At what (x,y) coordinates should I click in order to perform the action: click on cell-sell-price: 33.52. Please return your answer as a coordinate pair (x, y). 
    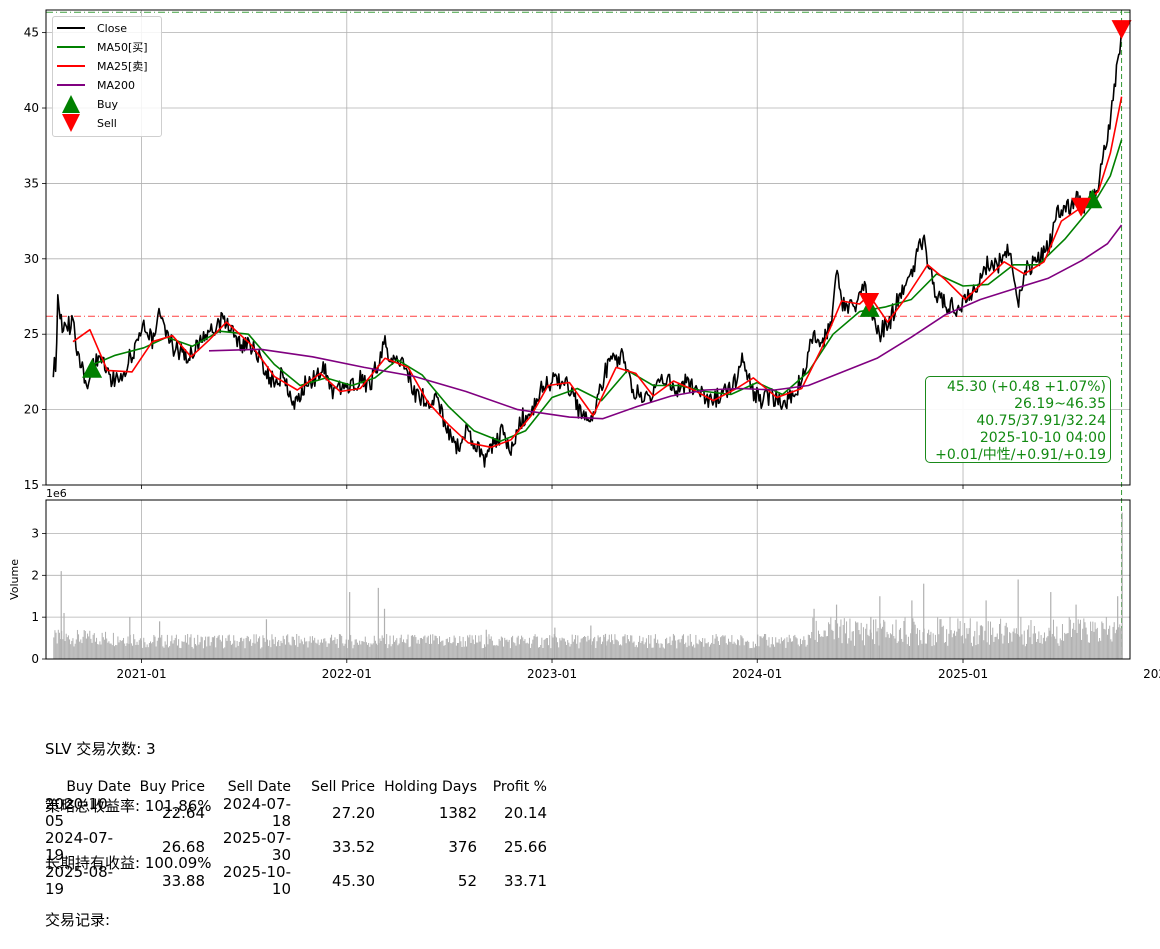
    Looking at the image, I should click on (353, 846).